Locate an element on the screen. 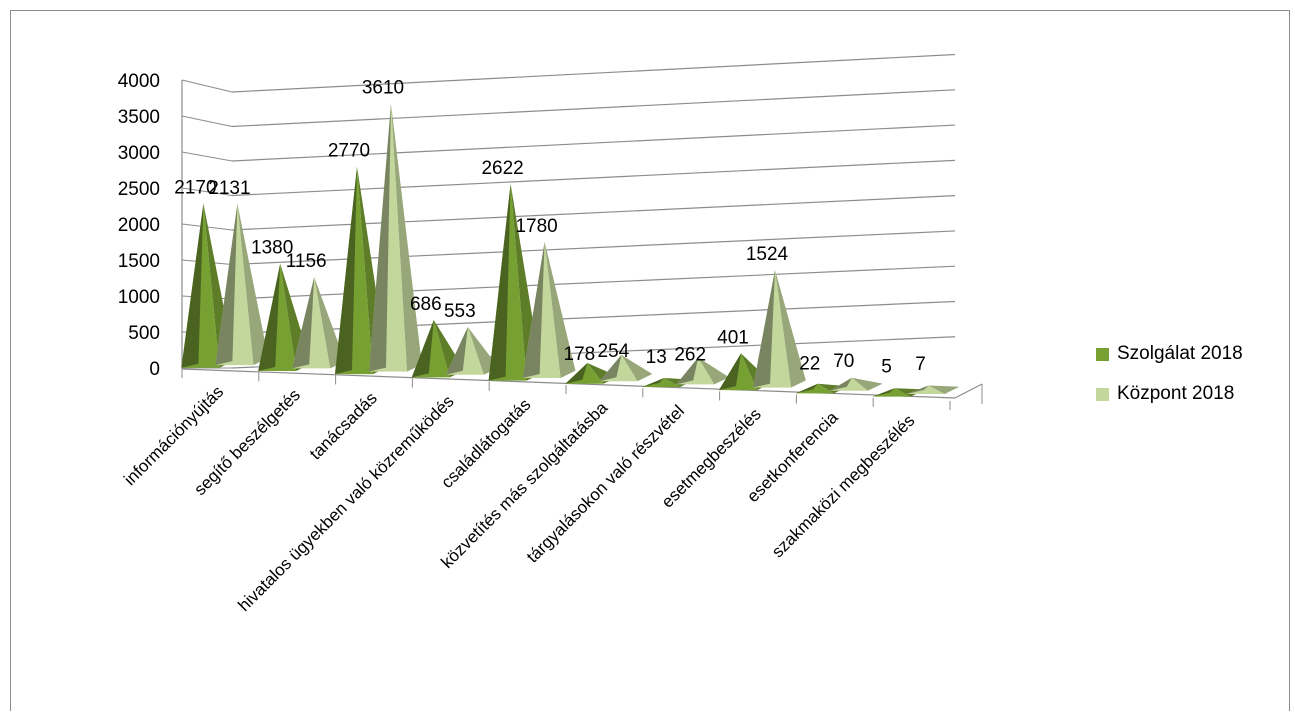 The image size is (1295, 713). category-label-5: közvetítés más szolgáltatásba is located at coordinates (524, 485).